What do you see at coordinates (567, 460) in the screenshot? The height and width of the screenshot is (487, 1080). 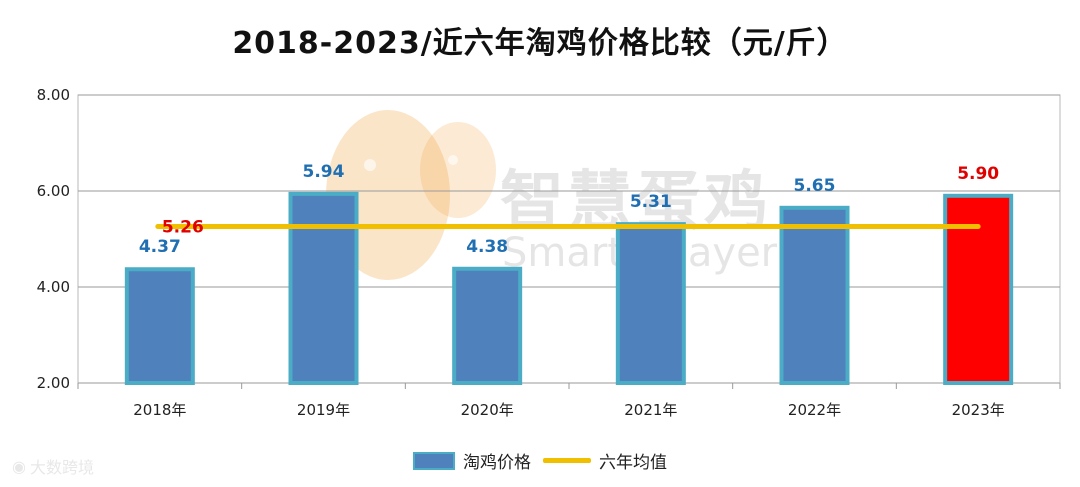 I see `legend-swatch-line` at bounding box center [567, 460].